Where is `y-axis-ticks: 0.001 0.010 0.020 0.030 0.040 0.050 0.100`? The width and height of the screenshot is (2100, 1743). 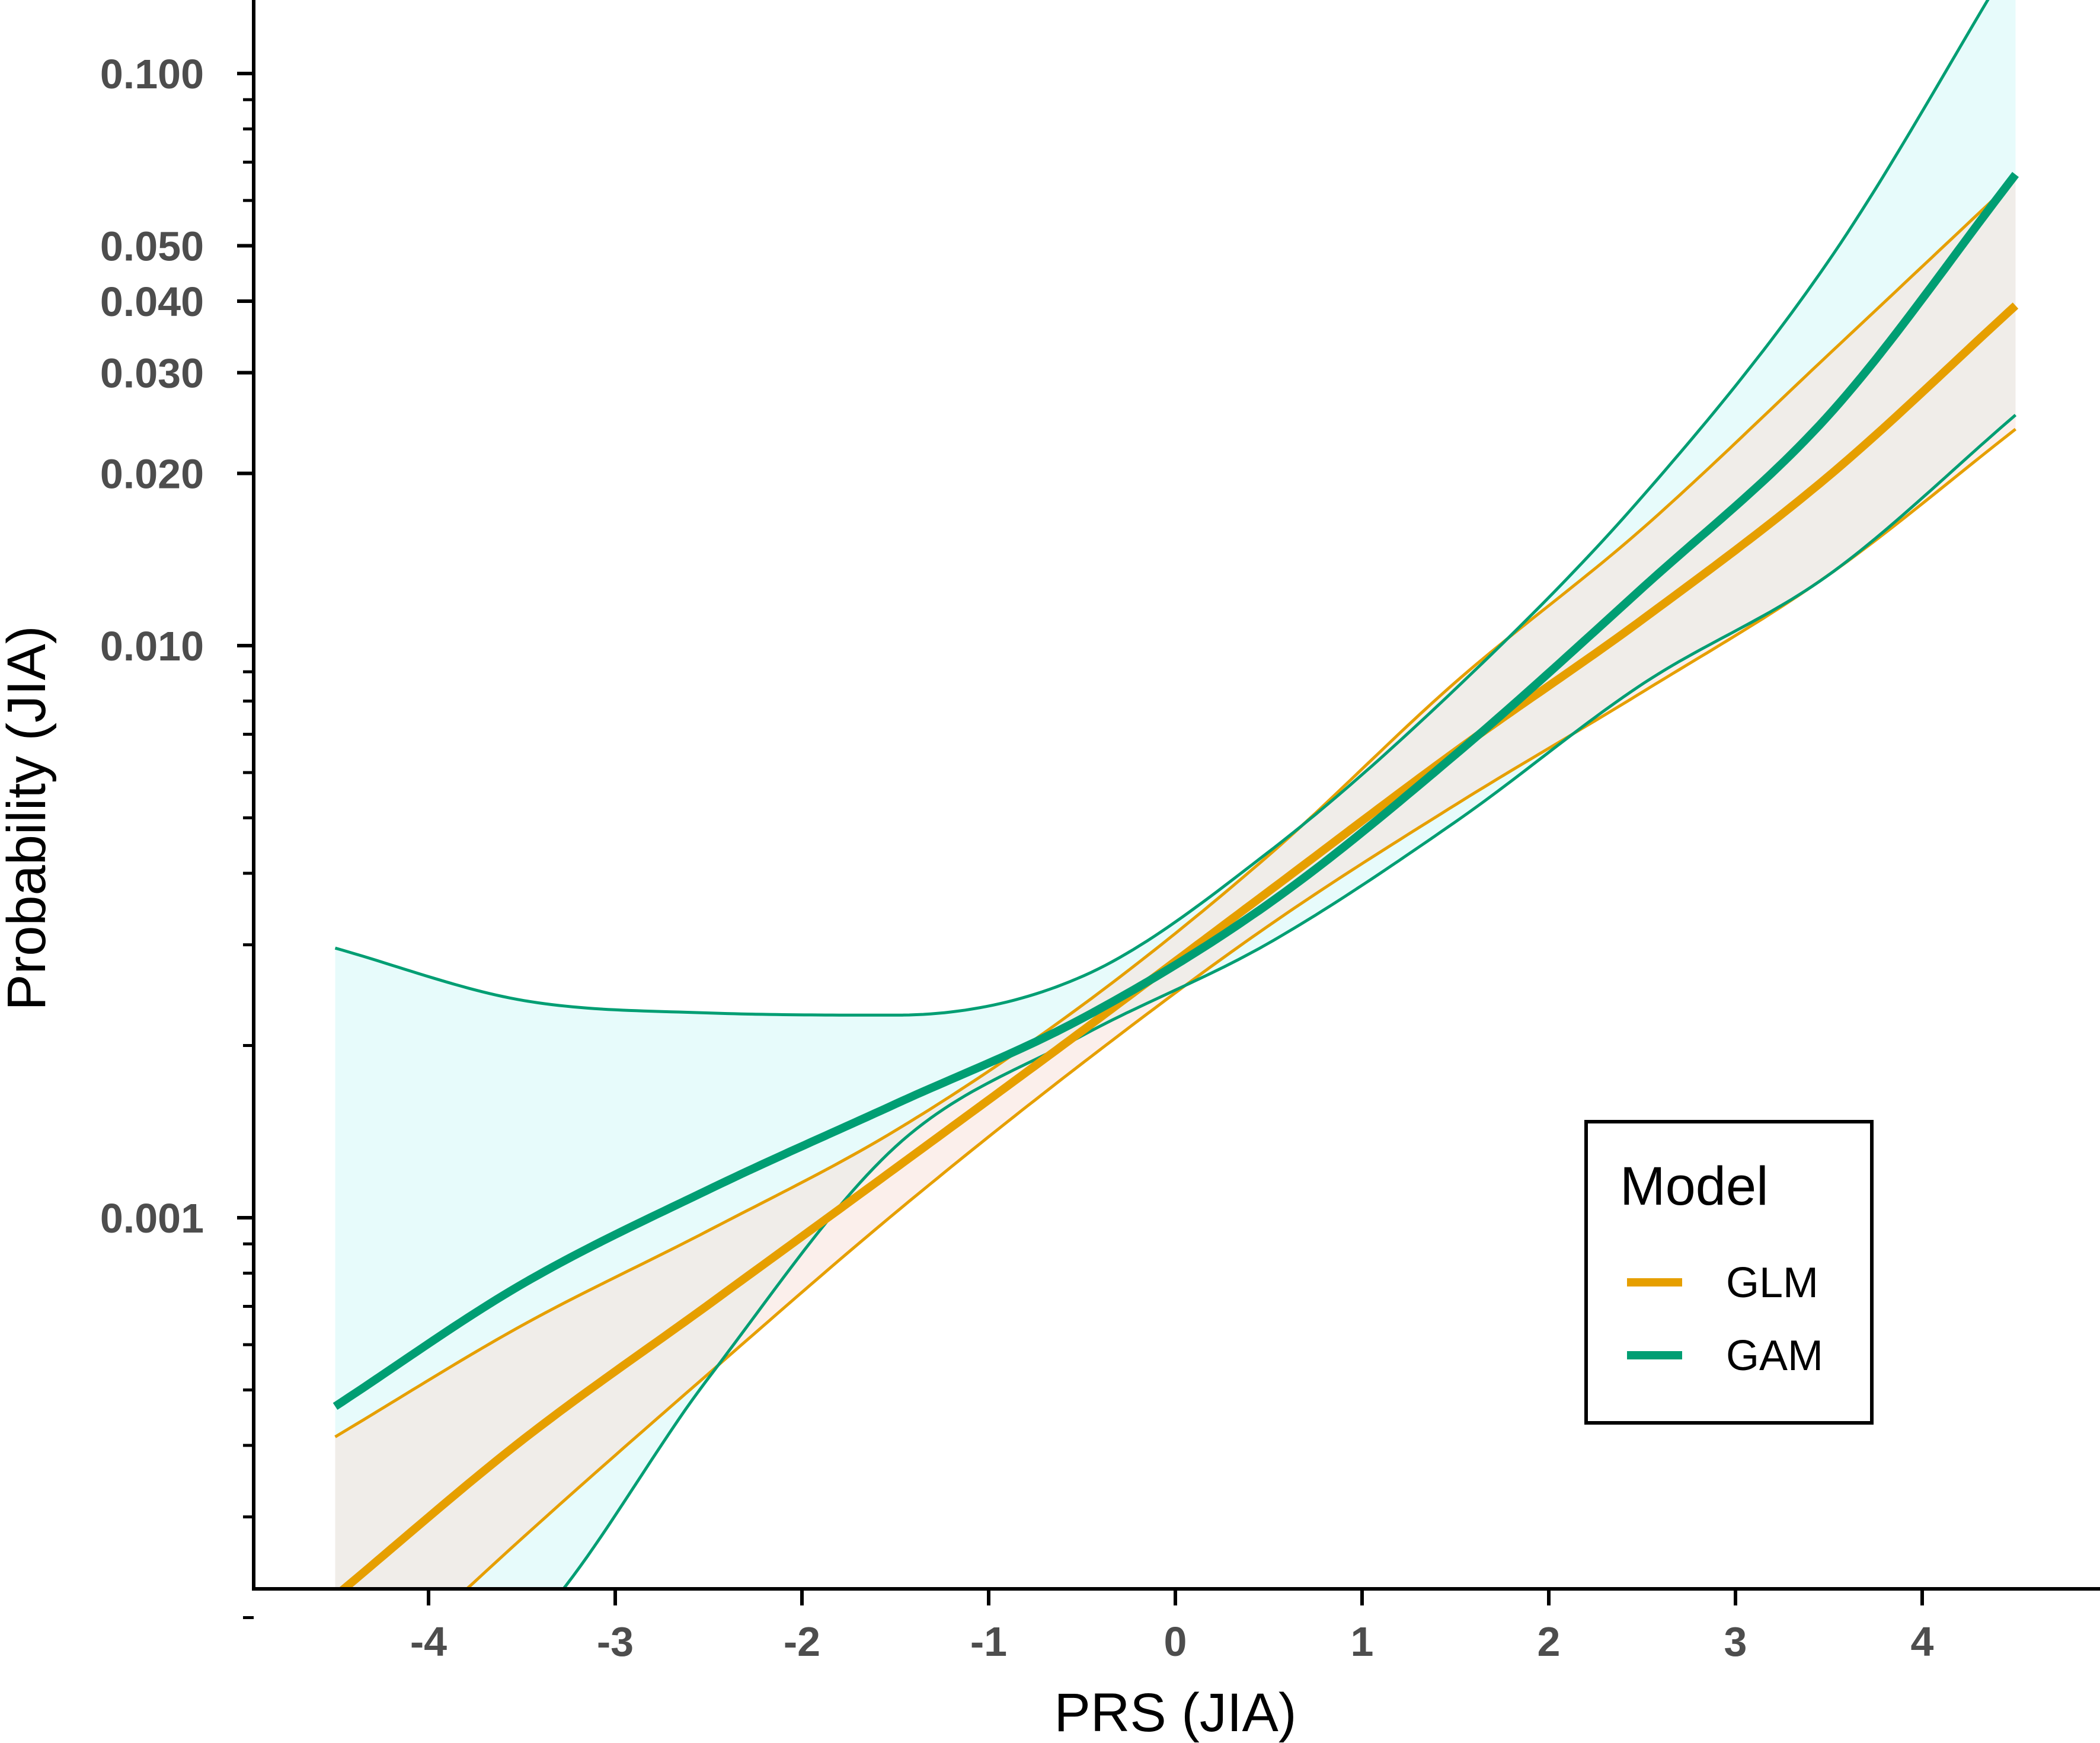
y-axis-ticks: 0.001 0.010 0.020 0.030 0.040 0.050 0.100 is located at coordinates (177, 646).